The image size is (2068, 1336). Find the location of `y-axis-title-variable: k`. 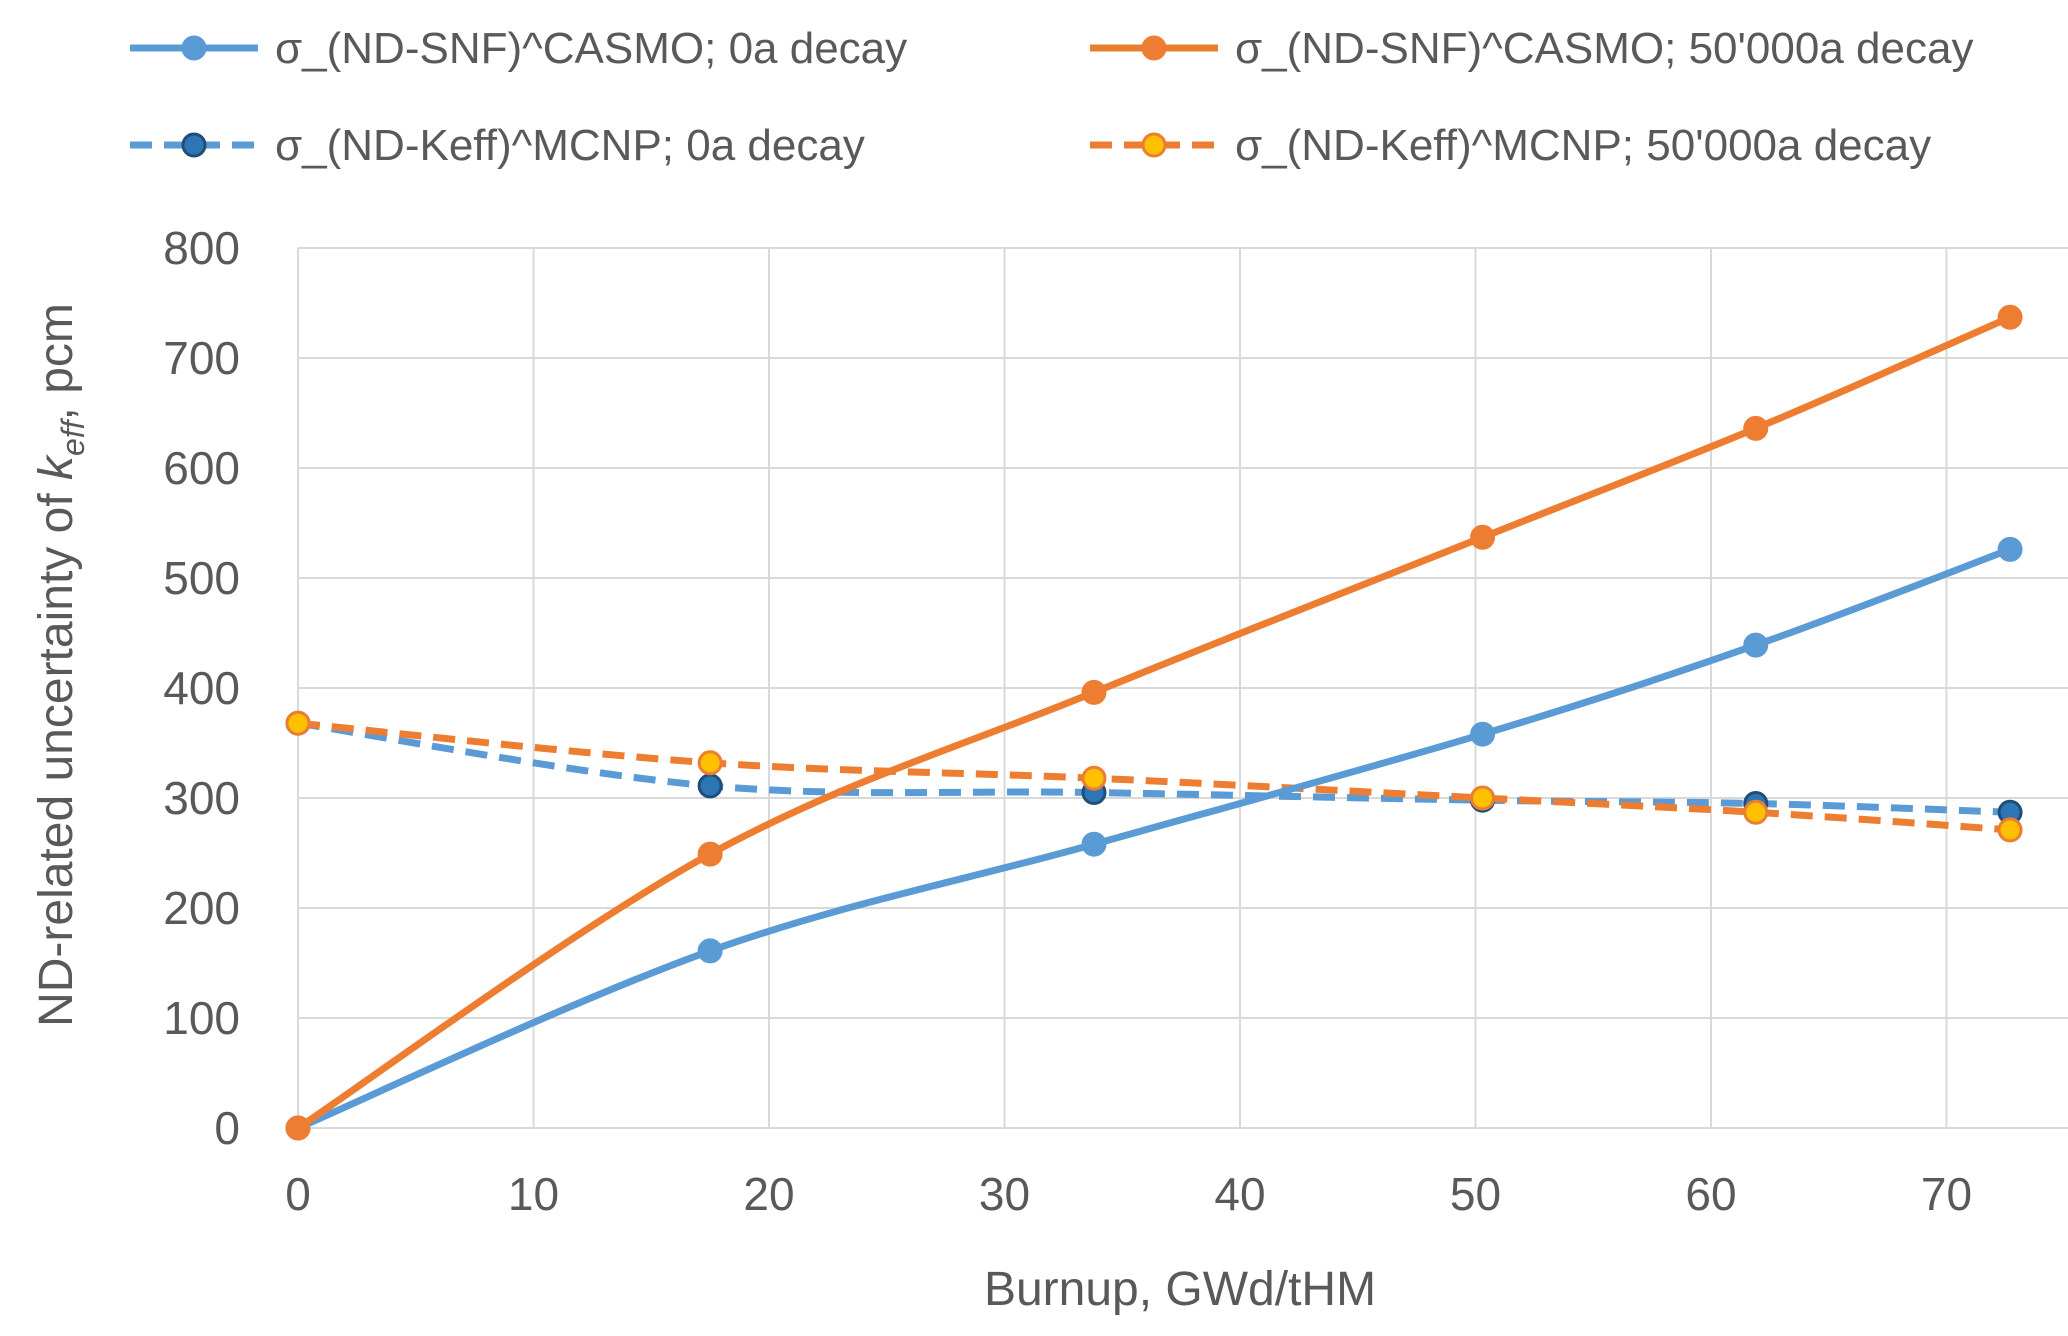

y-axis-title-variable: k is located at coordinates (56, 466).